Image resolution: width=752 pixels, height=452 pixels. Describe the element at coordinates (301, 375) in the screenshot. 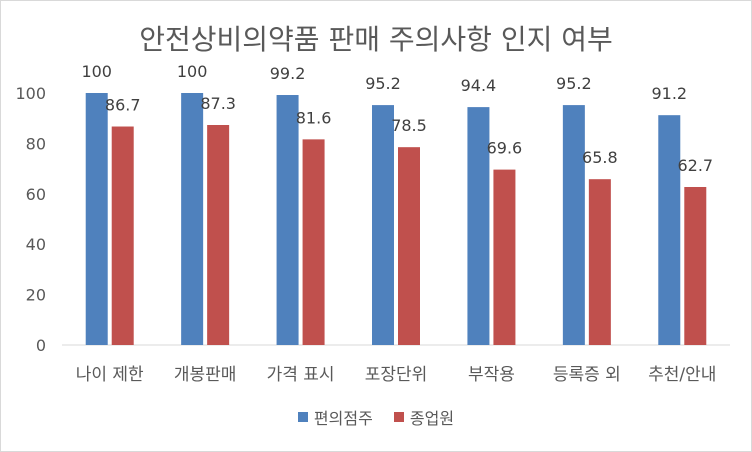

I see `x-tick-label: 가격 표시` at that location.